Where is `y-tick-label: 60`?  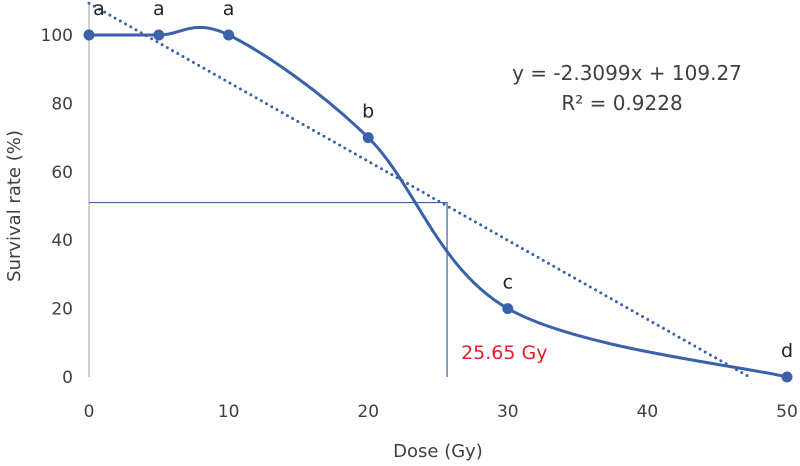
y-tick-label: 60 is located at coordinates (62, 173).